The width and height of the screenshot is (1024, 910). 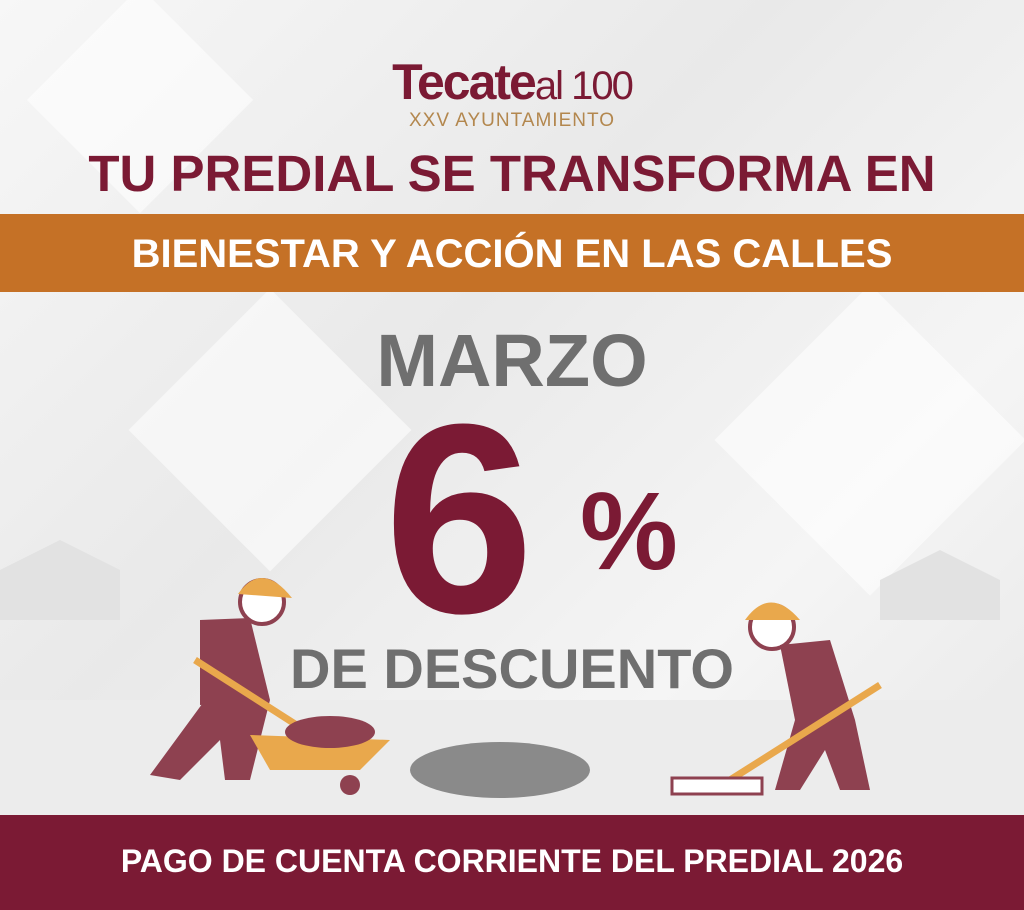 I want to click on discount-value: 6, so click(x=459, y=519).